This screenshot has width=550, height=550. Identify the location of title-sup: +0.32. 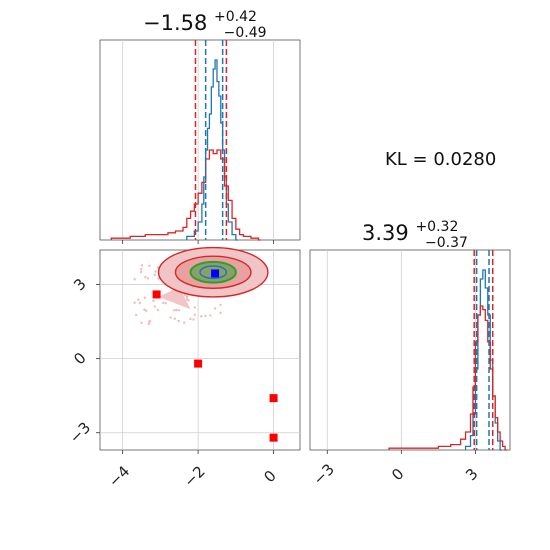
(436, 227).